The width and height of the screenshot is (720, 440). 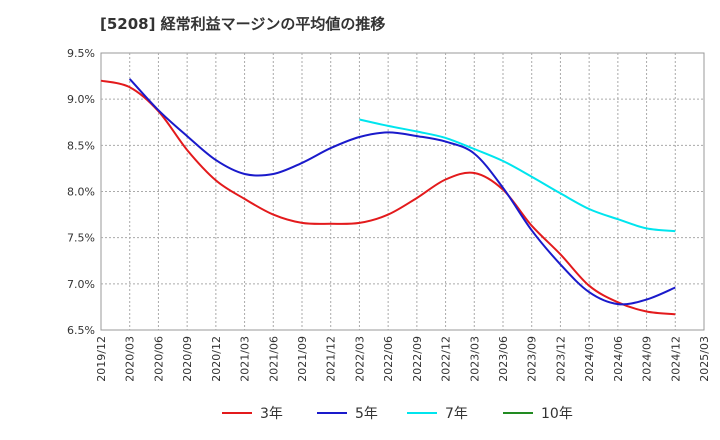 What do you see at coordinates (704, 359) in the screenshot?
I see `x-tick-label: 2025/03` at bounding box center [704, 359].